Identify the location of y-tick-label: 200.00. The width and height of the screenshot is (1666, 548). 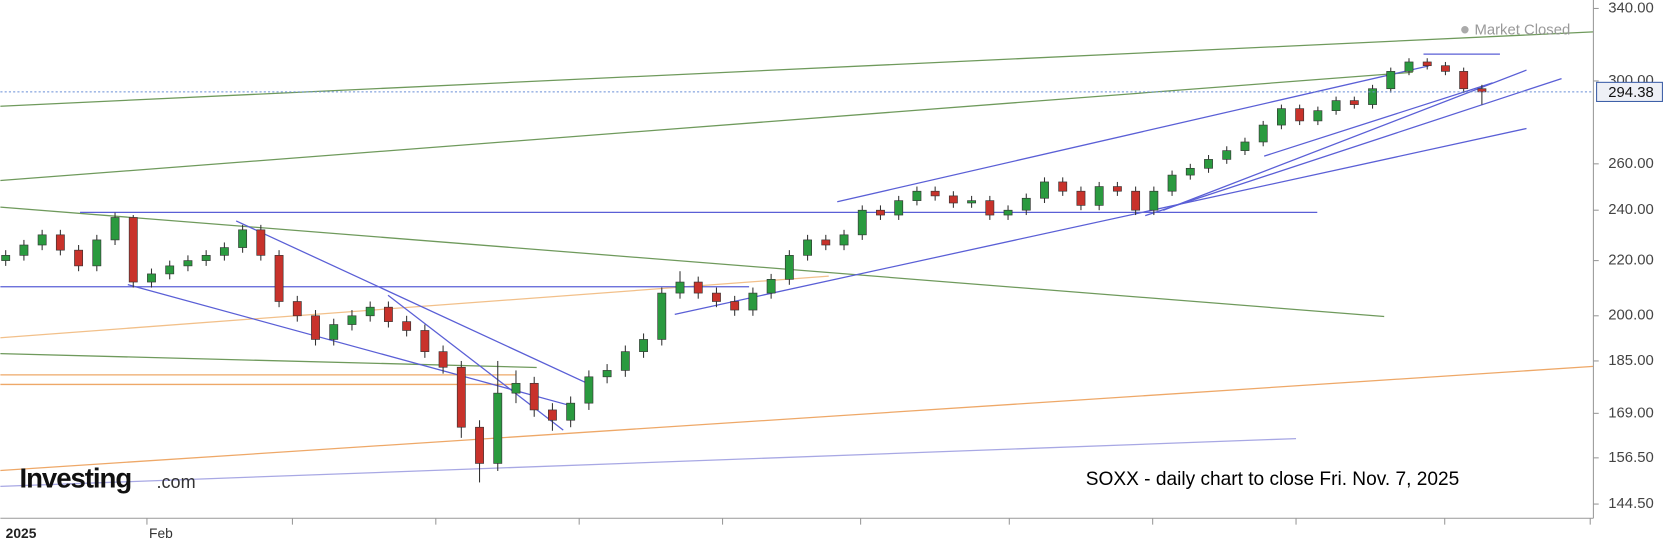
(1630, 316).